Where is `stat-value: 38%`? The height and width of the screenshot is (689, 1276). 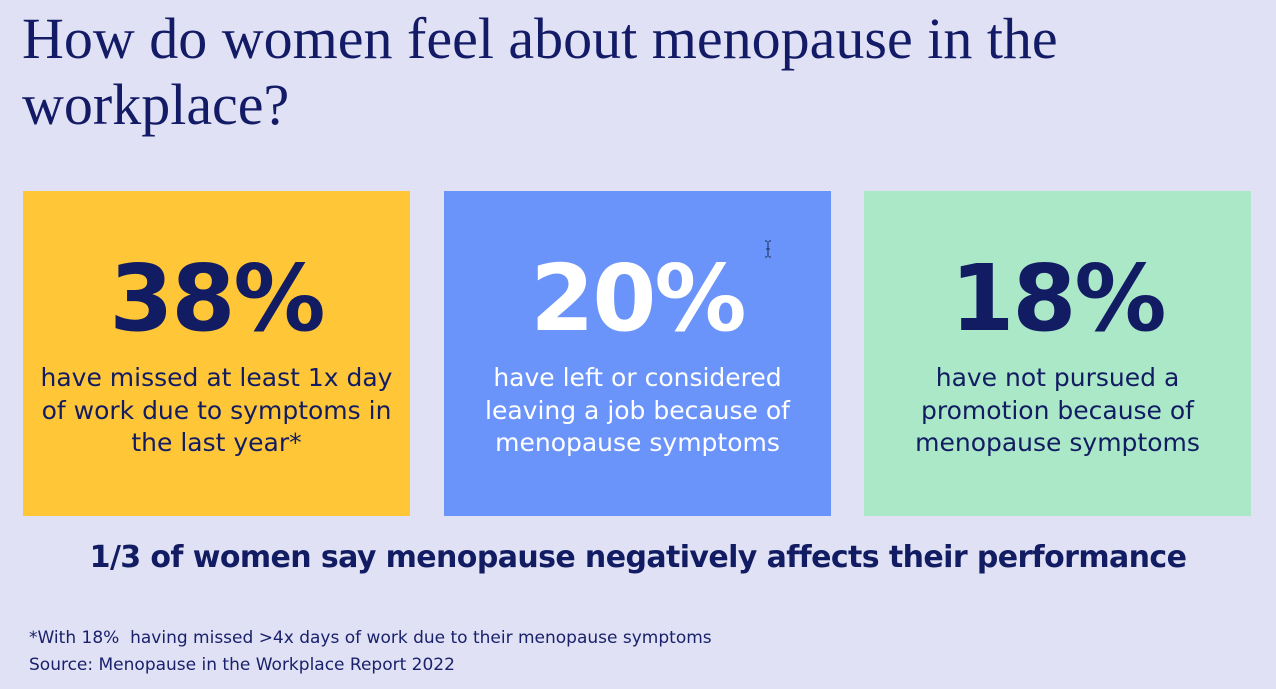
stat-value: 38% is located at coordinates (217, 298).